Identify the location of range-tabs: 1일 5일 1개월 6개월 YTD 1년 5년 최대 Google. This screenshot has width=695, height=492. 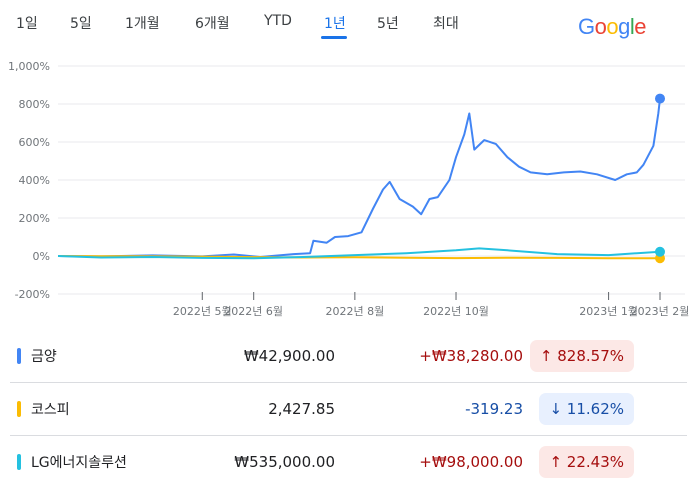
(347, 24).